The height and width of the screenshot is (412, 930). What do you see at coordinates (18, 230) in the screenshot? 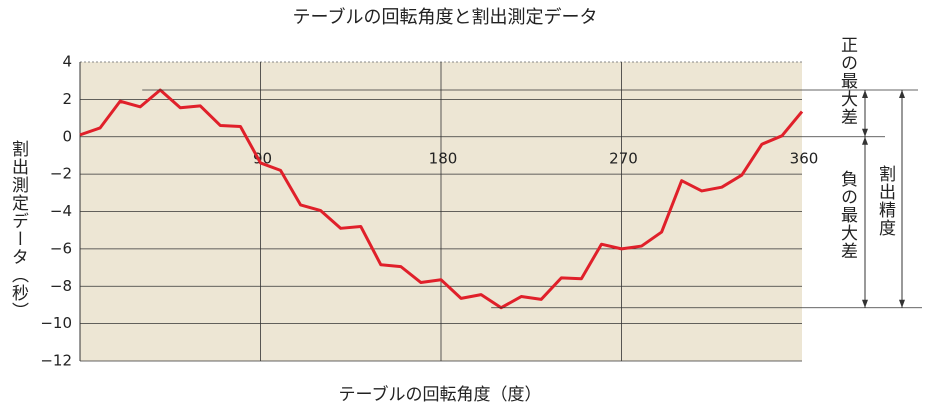
I see `y-axis-label: 割出測定データ（秒）` at bounding box center [18, 230].